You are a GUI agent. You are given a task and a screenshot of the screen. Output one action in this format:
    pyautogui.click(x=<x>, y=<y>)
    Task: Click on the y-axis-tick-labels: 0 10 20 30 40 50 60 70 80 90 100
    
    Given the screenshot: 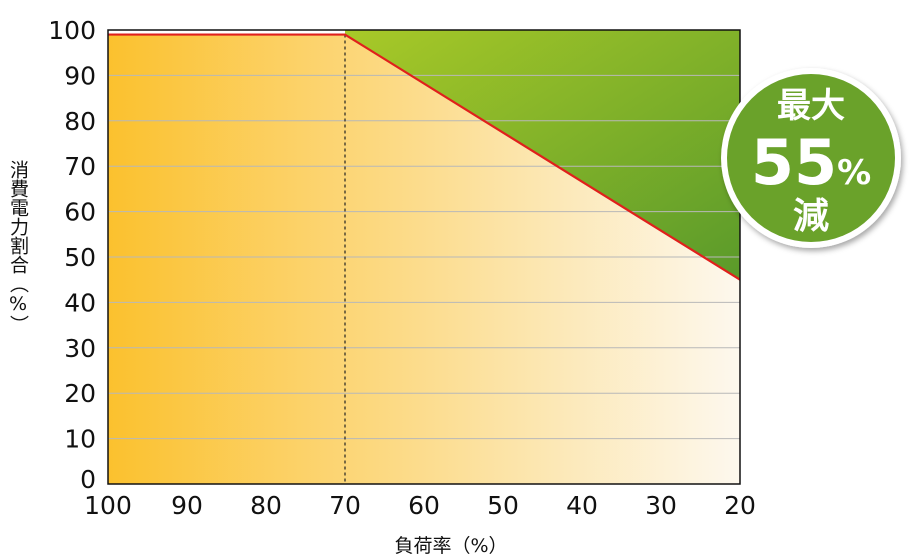 What is the action you would take?
    pyautogui.click(x=72, y=255)
    